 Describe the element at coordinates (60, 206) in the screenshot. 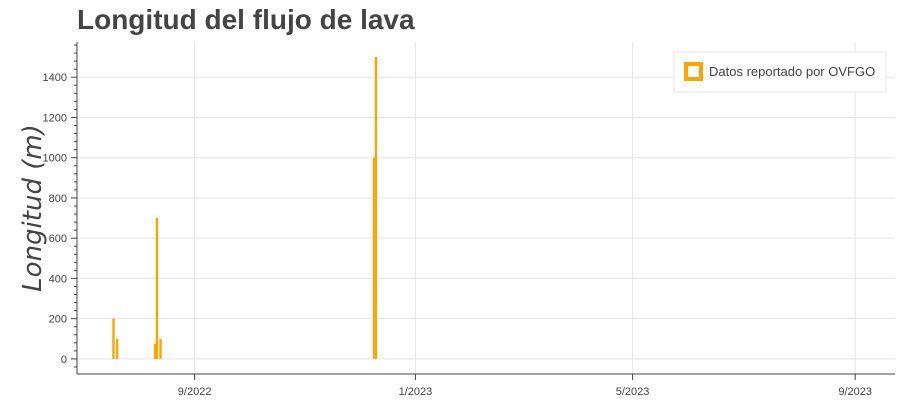

I see `y-axis-ticks: 0 200 400 600 800 1000 1200 1400` at that location.